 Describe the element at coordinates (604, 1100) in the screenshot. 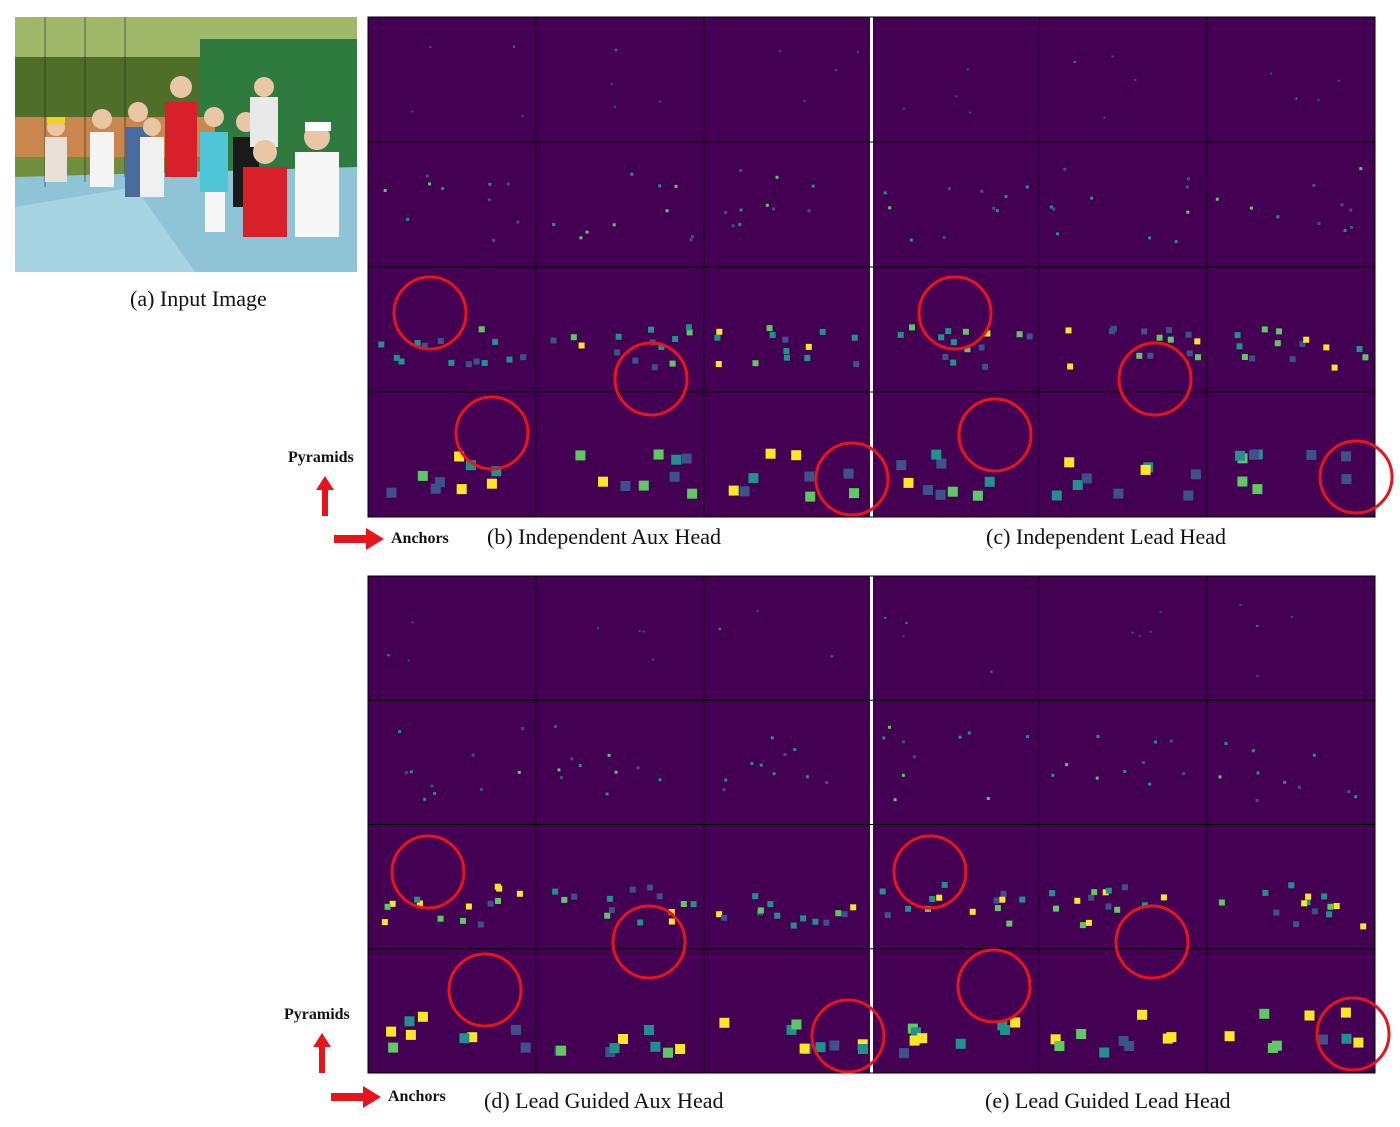

I see `caption-lead-guided-aux-head: (d) Lead Guided Aux Head` at that location.